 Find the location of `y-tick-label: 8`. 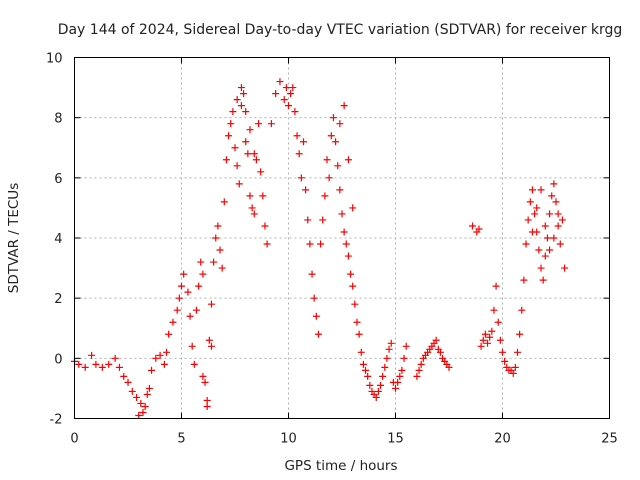

y-tick-label: 8 is located at coordinates (58, 119).